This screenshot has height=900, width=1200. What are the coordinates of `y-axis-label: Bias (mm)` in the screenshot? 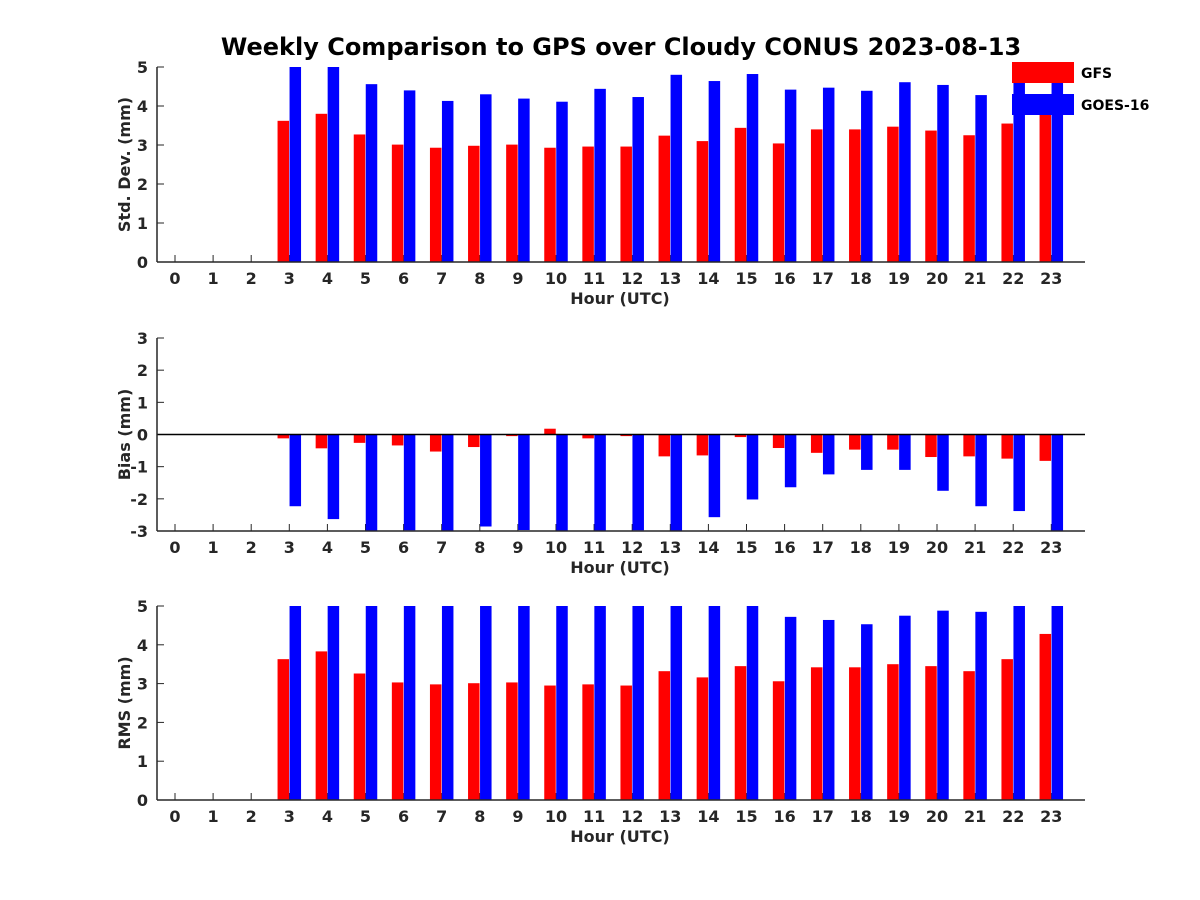 It's located at (124, 435).